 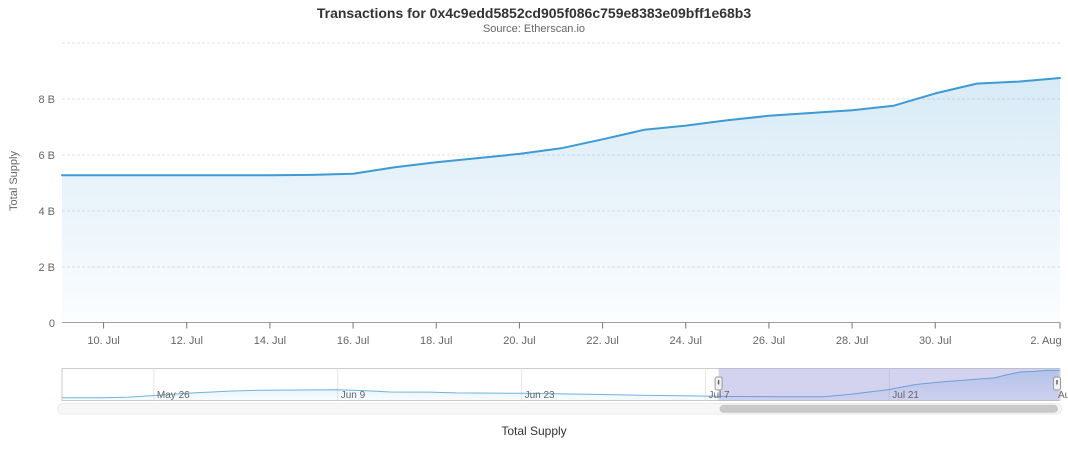 I want to click on x-tick-label: 2. Aug, so click(x=1045, y=341).